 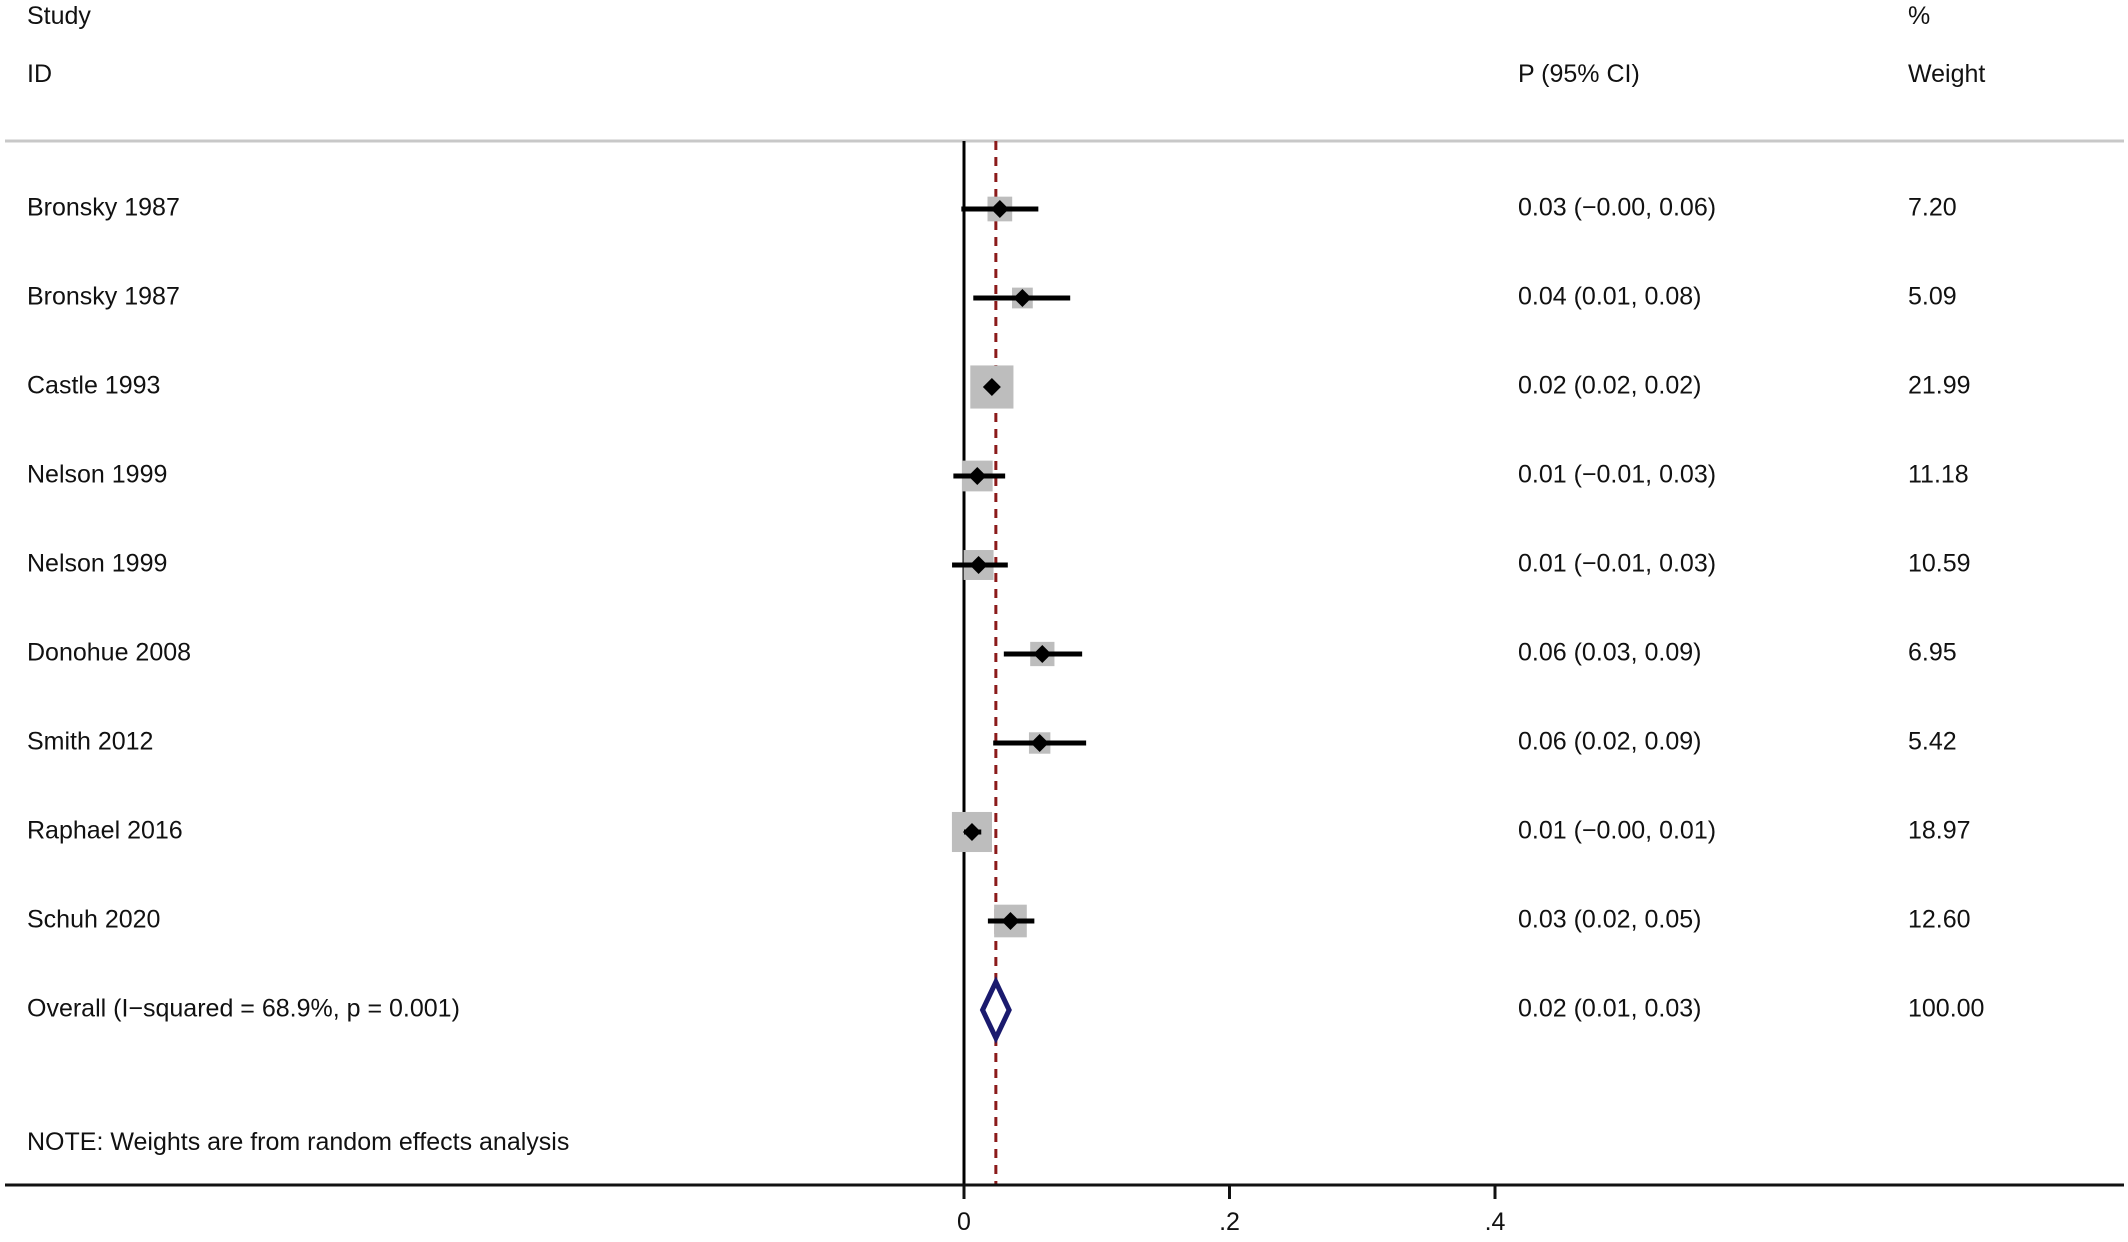 I want to click on study-ci-text: 0.02 (0.02, 0.02), so click(x=1609, y=386).